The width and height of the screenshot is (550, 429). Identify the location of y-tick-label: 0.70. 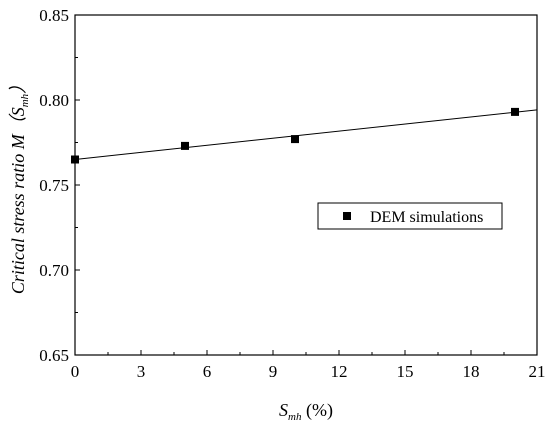
(54, 270).